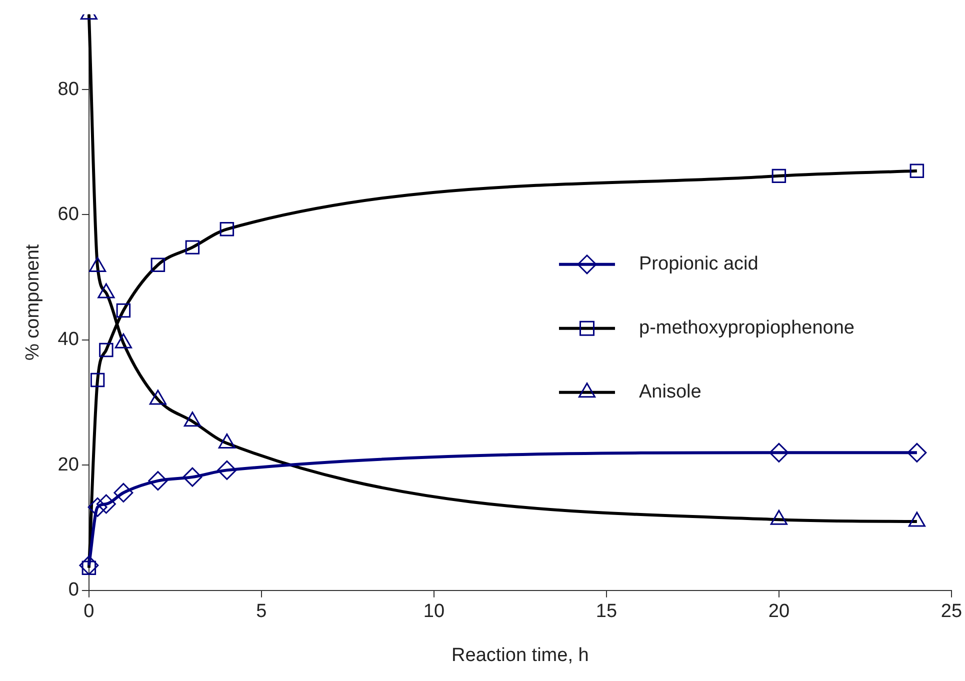 The width and height of the screenshot is (965, 681). I want to click on x-tick-label: 5, so click(261, 611).